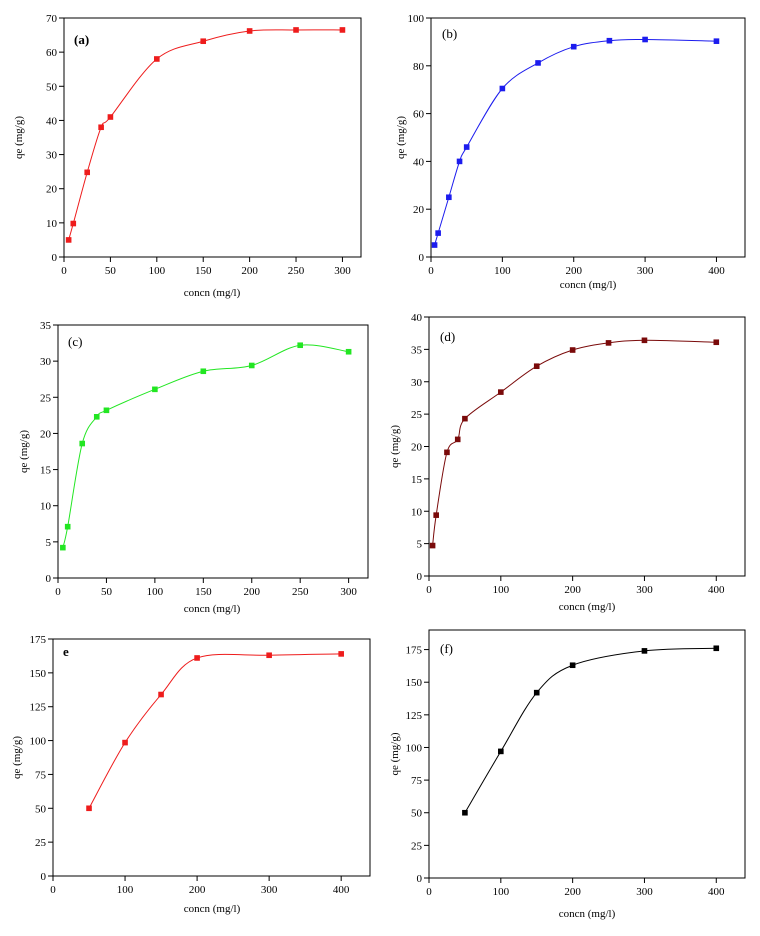 The width and height of the screenshot is (760, 936). I want to click on panel-label: (a), so click(81, 39).